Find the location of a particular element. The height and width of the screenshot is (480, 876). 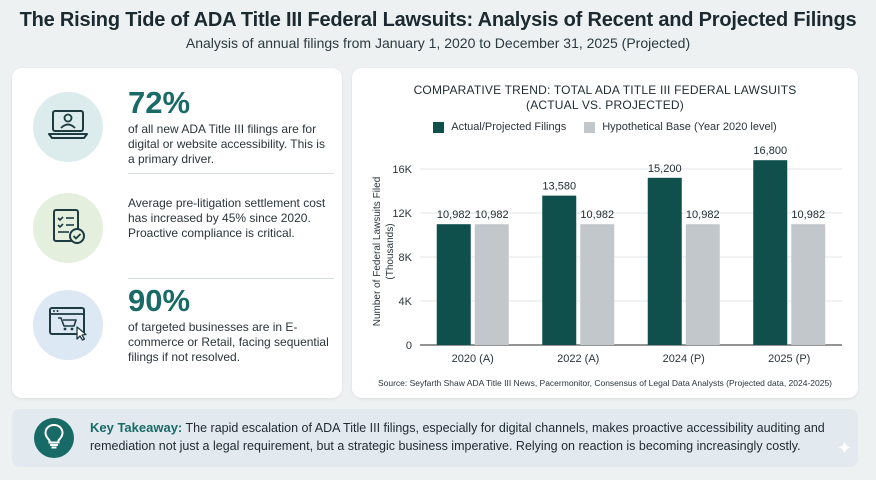

legend-swatch-base is located at coordinates (590, 127).